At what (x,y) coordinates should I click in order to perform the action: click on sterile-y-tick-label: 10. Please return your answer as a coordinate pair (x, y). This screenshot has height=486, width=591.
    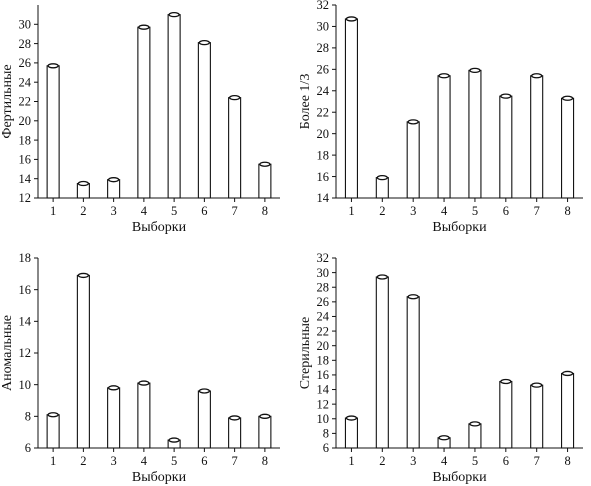
    Looking at the image, I should click on (323, 419).